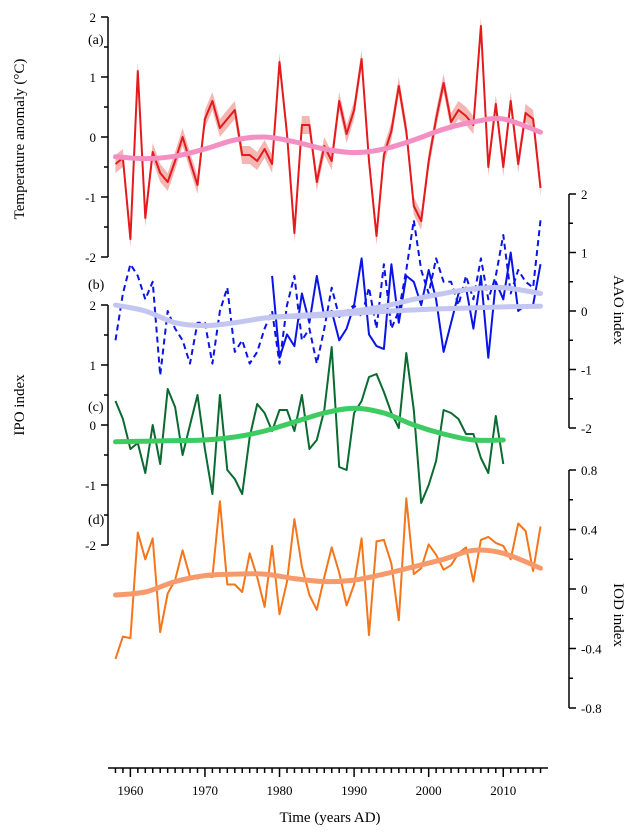 This screenshot has width=635, height=832. Describe the element at coordinates (586, 370) in the screenshot. I see `panel-b-y-tick-label: -1` at that location.